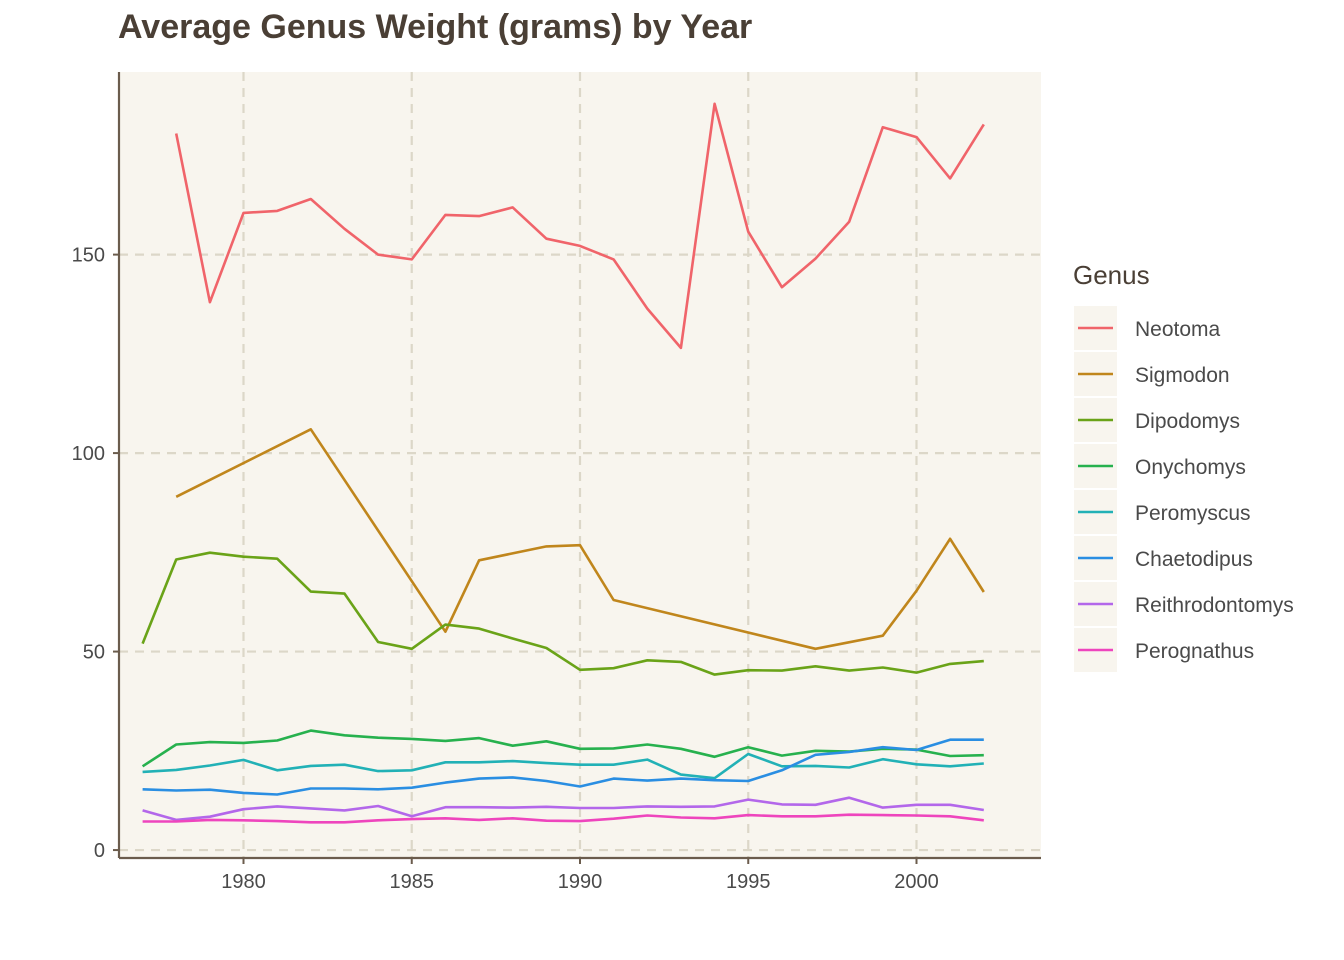  Describe the element at coordinates (435, 27) in the screenshot. I see `chart-title: Average Genus Weight (grams) by Year` at that location.